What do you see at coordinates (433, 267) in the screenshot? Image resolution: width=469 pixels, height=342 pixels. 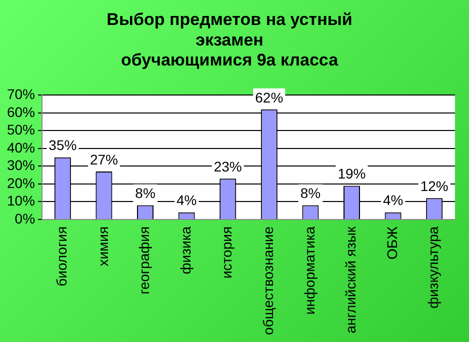 I see `x-tick-label: физкультура` at bounding box center [433, 267].